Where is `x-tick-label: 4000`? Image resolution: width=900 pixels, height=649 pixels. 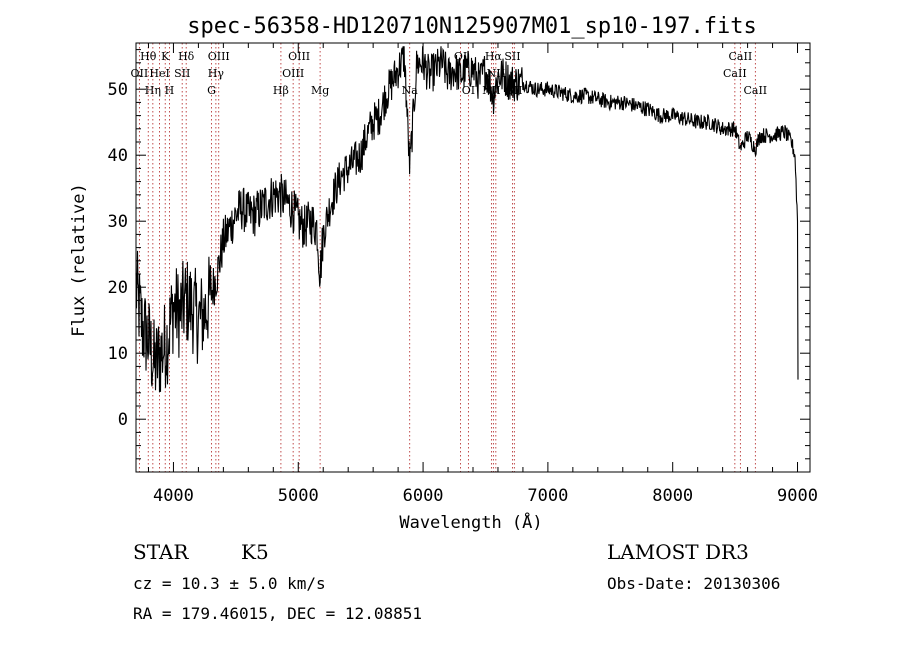
x-tick-label: 4000 is located at coordinates (173, 496).